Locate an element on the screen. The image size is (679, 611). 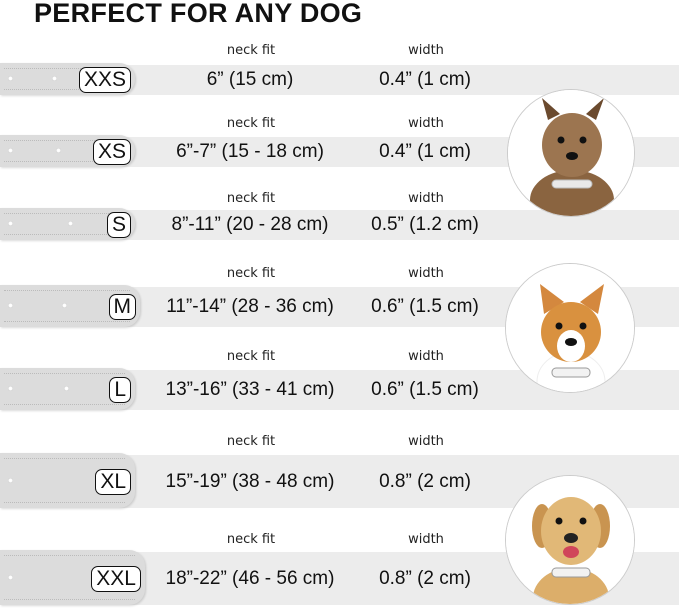
size-badge: XL is located at coordinates (113, 481).